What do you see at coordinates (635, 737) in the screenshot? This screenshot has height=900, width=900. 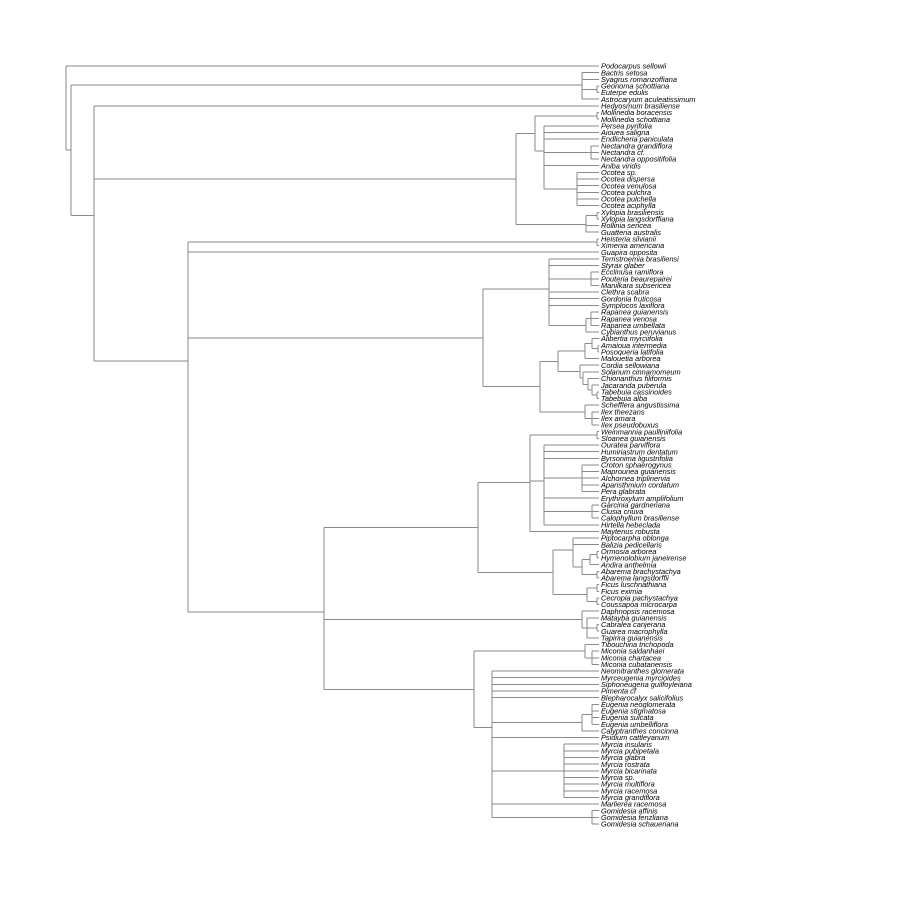 I see `tip-label: Psidium cattleyanum` at bounding box center [635, 737].